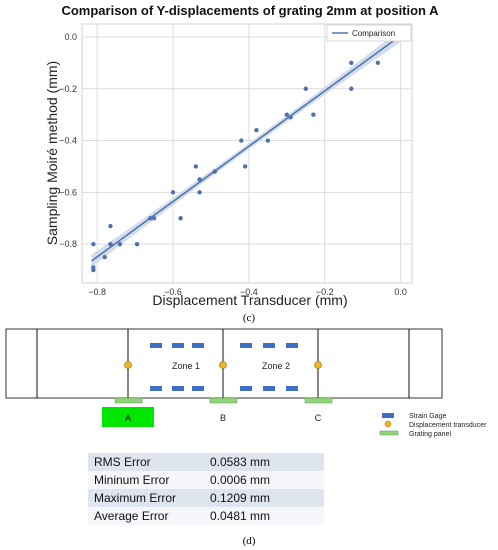  Describe the element at coordinates (430, 434) in the screenshot. I see `grating-legend-label: Grating panel` at that location.